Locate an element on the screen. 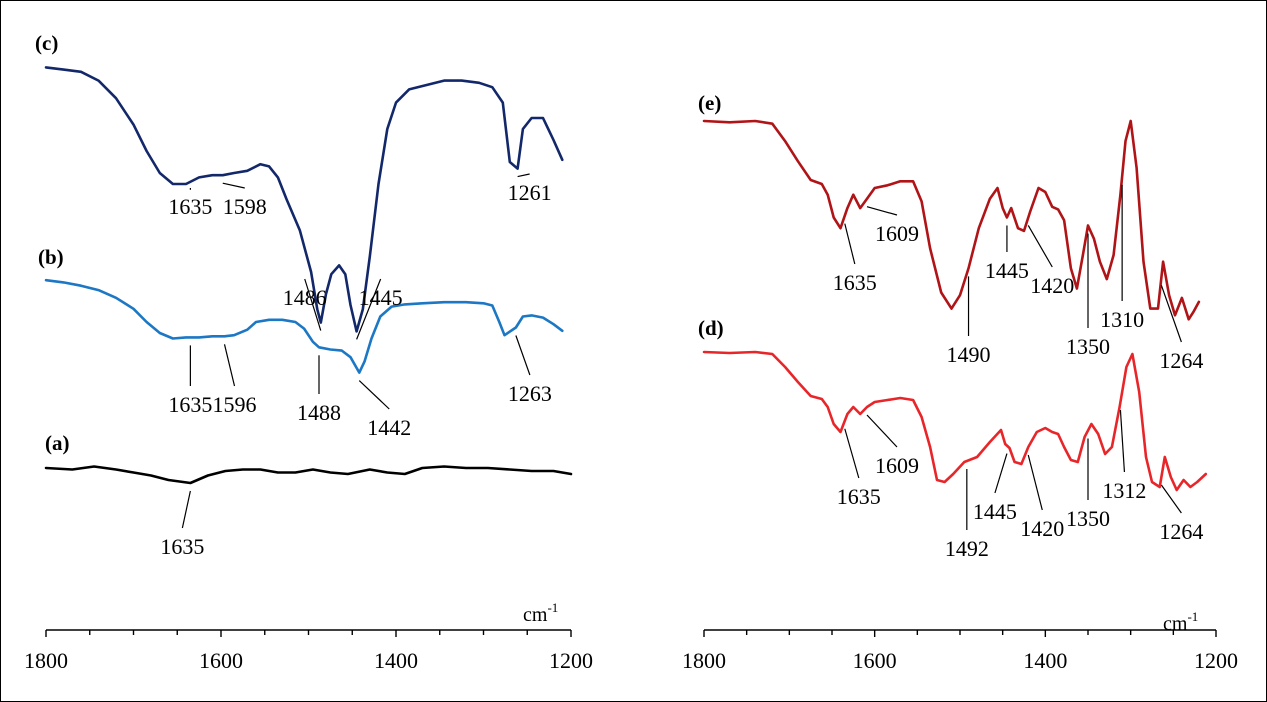  spectrum-curve-b is located at coordinates (304, 326).